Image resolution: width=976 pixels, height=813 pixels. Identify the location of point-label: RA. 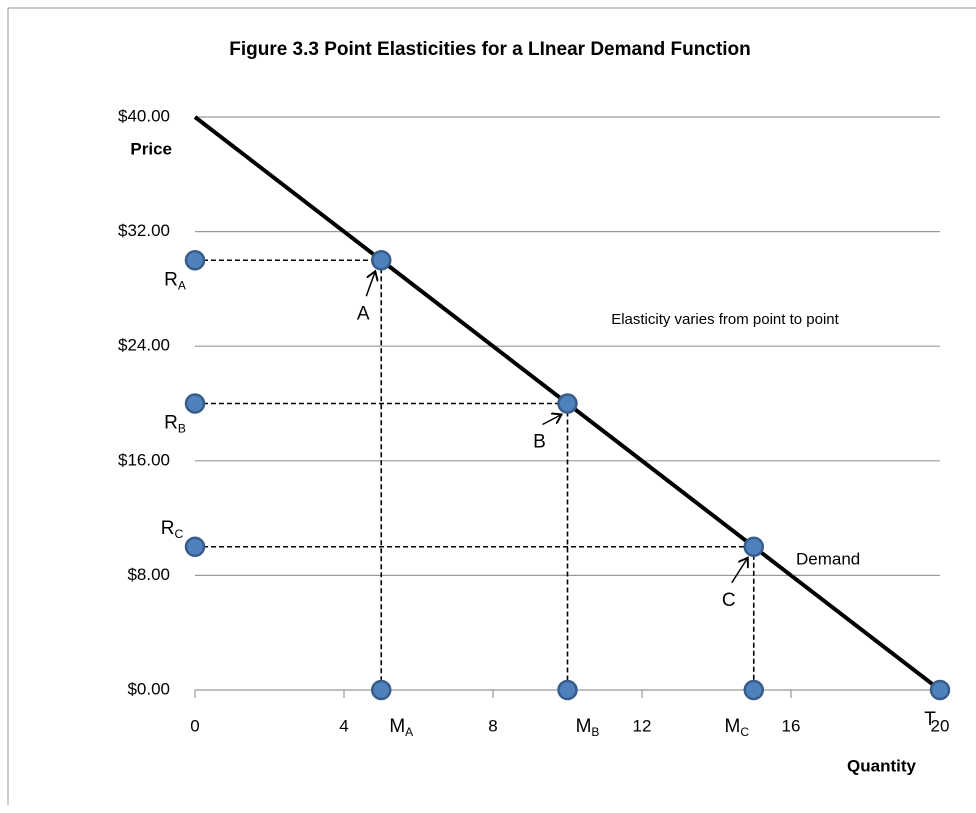
(175, 280).